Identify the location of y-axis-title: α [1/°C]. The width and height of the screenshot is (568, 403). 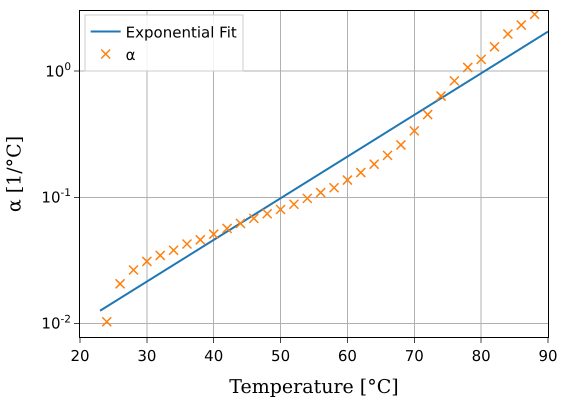
(14, 174).